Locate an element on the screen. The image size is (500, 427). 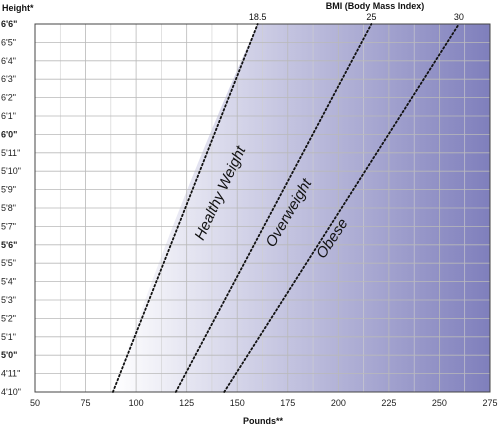
y-tick-label: 6'4" is located at coordinates (8, 61).